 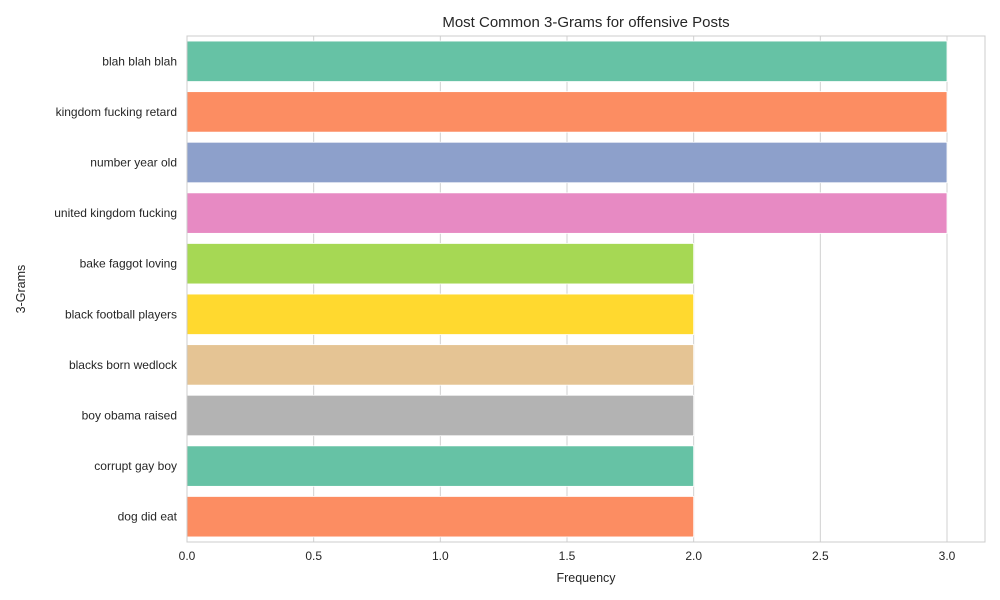 I want to click on y-tick-label: dog did eat, so click(x=148, y=517).